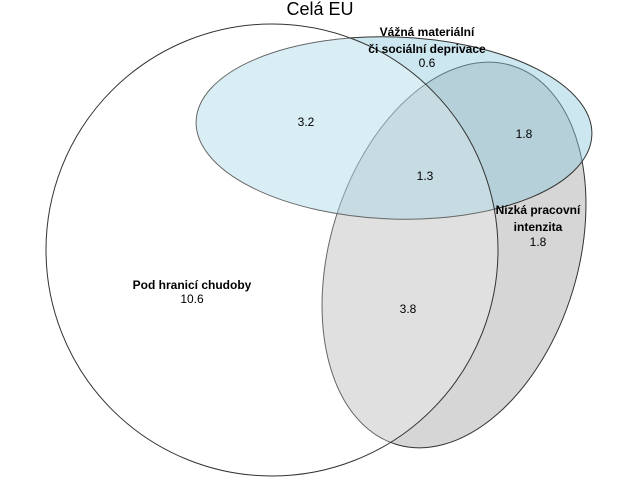 This screenshot has height=480, width=640. Describe the element at coordinates (319, 9) in the screenshot. I see `diagram-title: Celá EU` at that location.